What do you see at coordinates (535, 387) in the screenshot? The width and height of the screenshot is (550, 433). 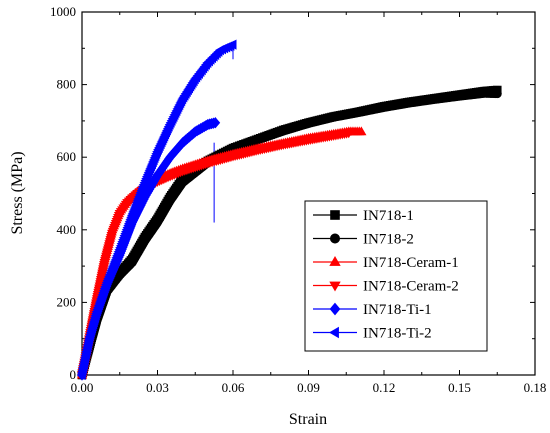 I see `x-tick-label: 0.18` at bounding box center [535, 387].